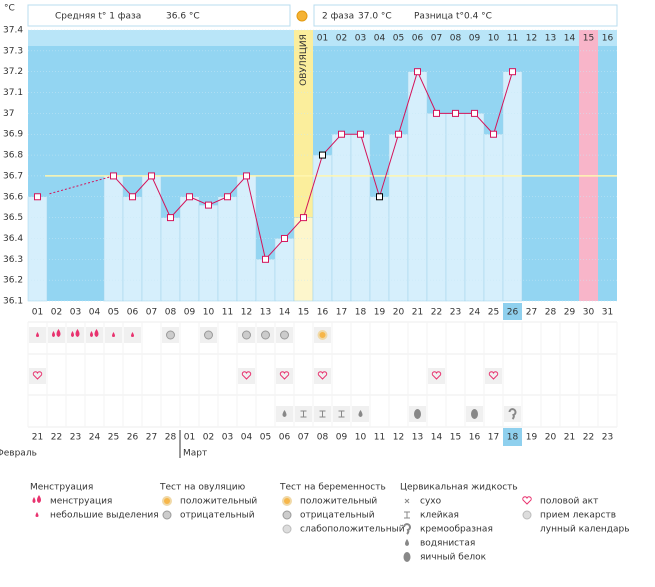  Describe the element at coordinates (398, 438) in the screenshot. I see `date-label: 12` at that location.